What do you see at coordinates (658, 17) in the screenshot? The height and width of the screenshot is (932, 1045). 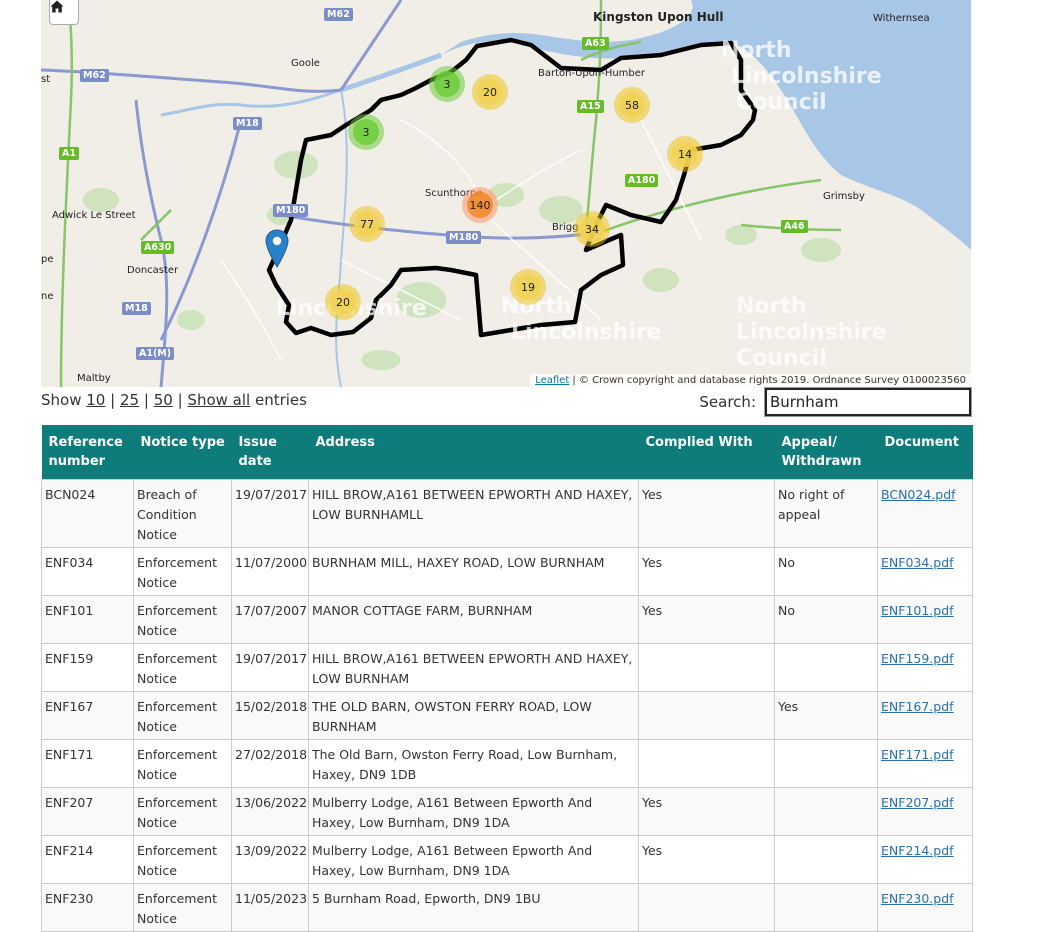 I see `place-label: Kingston Upon Hull` at bounding box center [658, 17].